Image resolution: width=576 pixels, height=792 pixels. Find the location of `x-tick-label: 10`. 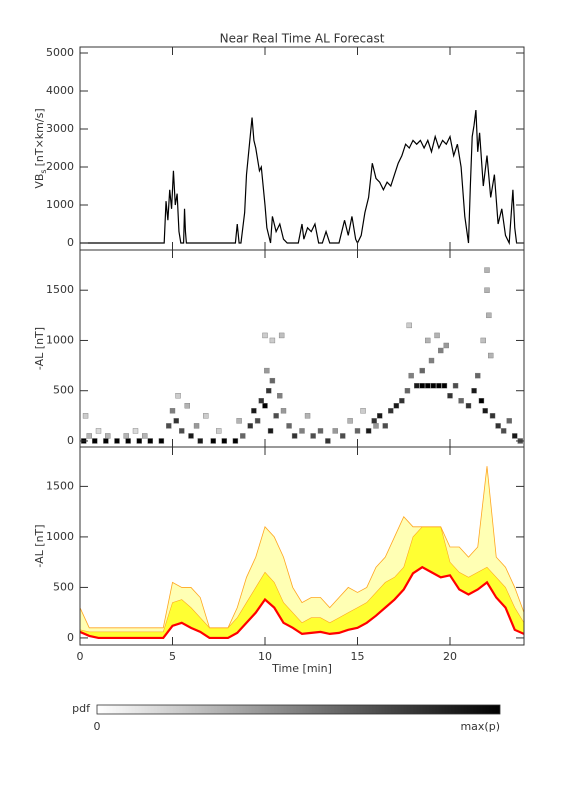

x-tick-label: 10 is located at coordinates (265, 656).